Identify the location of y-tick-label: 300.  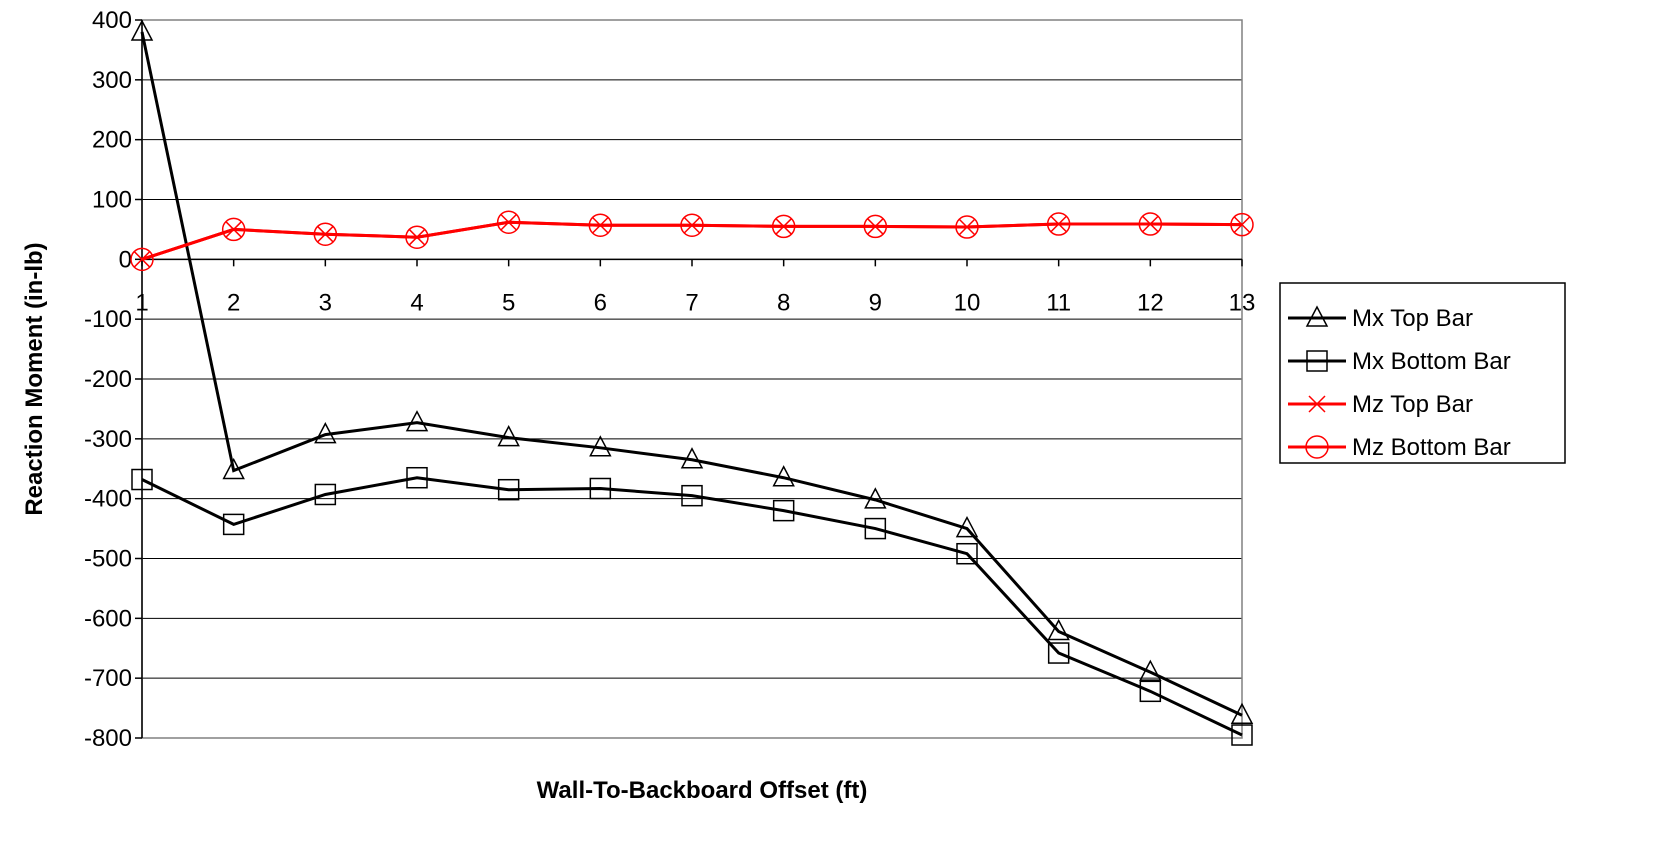
(112, 80).